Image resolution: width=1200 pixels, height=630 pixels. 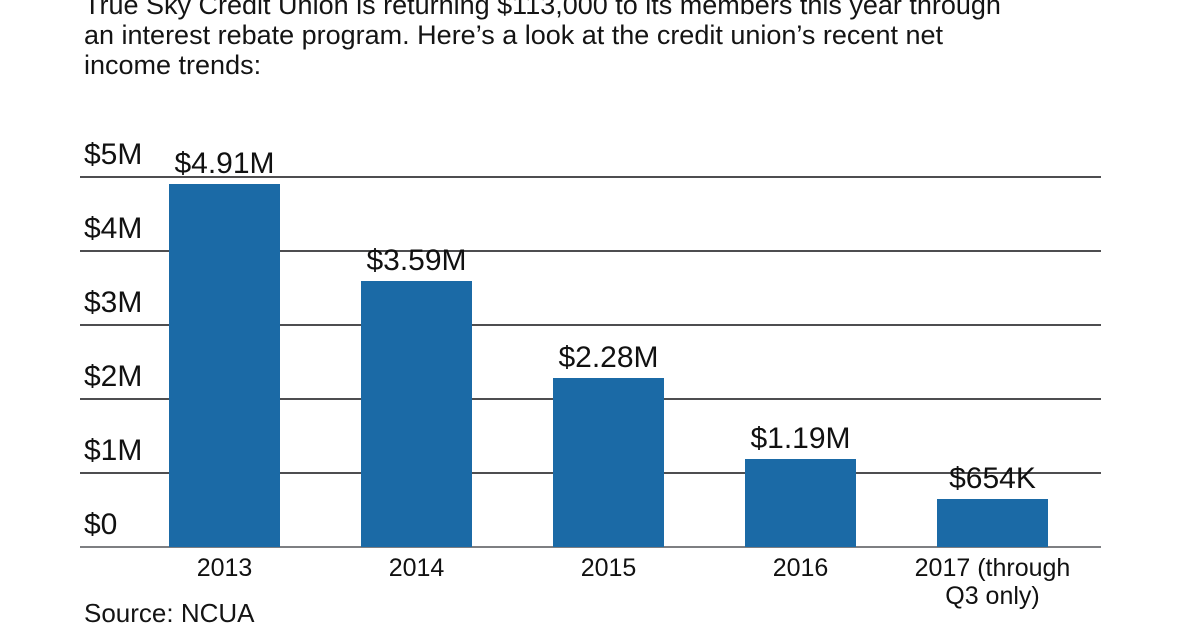 What do you see at coordinates (173, 65) in the screenshot?
I see `intro-line-3: income trends:` at bounding box center [173, 65].